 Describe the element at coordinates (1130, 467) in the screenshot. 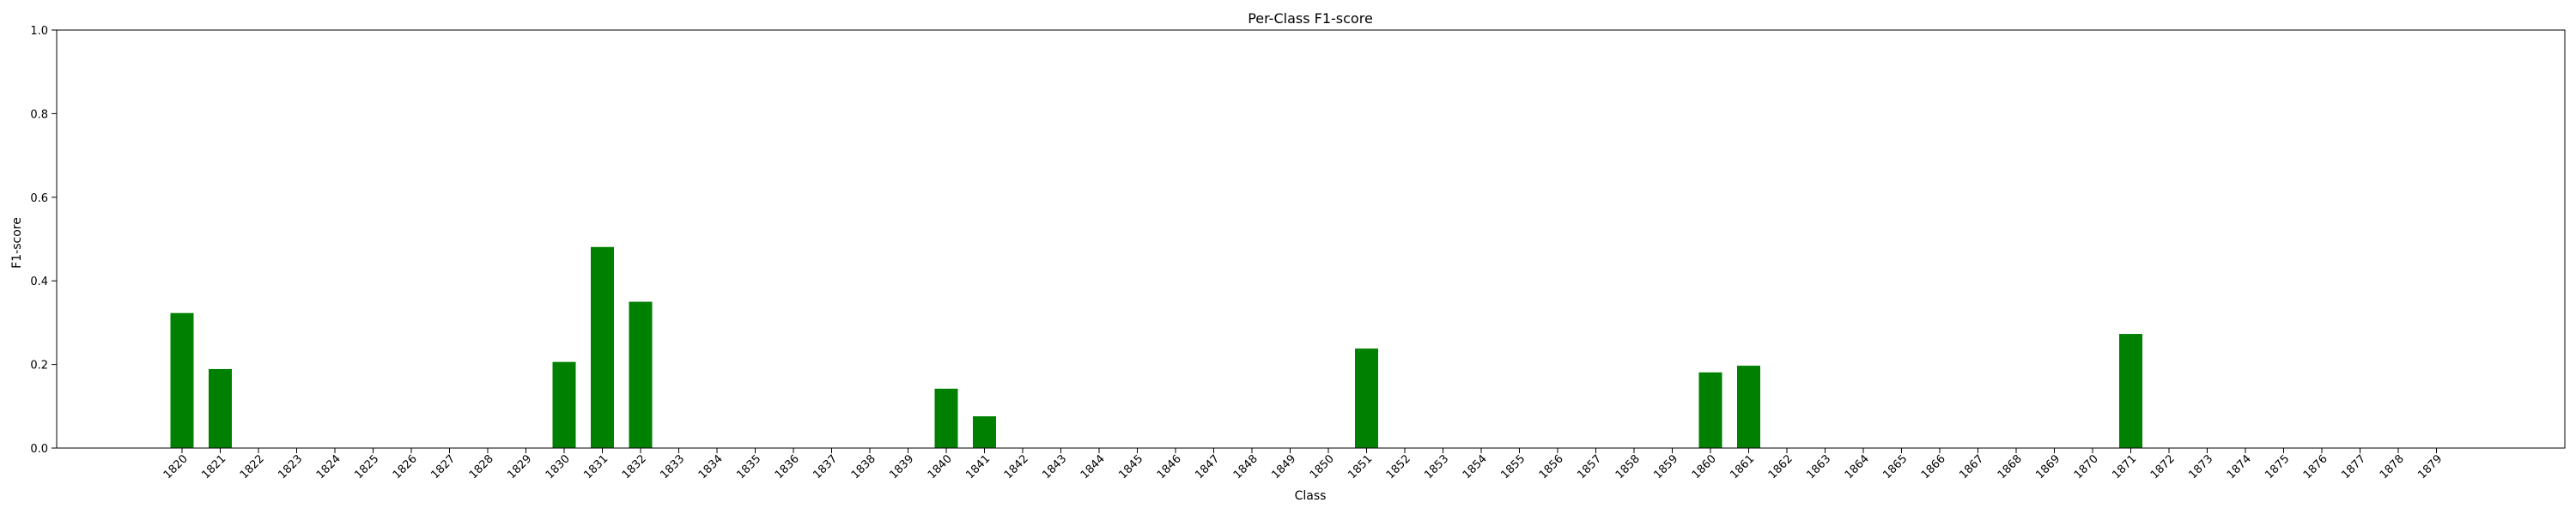

I see `x-tick-label-1845: 1845` at that location.